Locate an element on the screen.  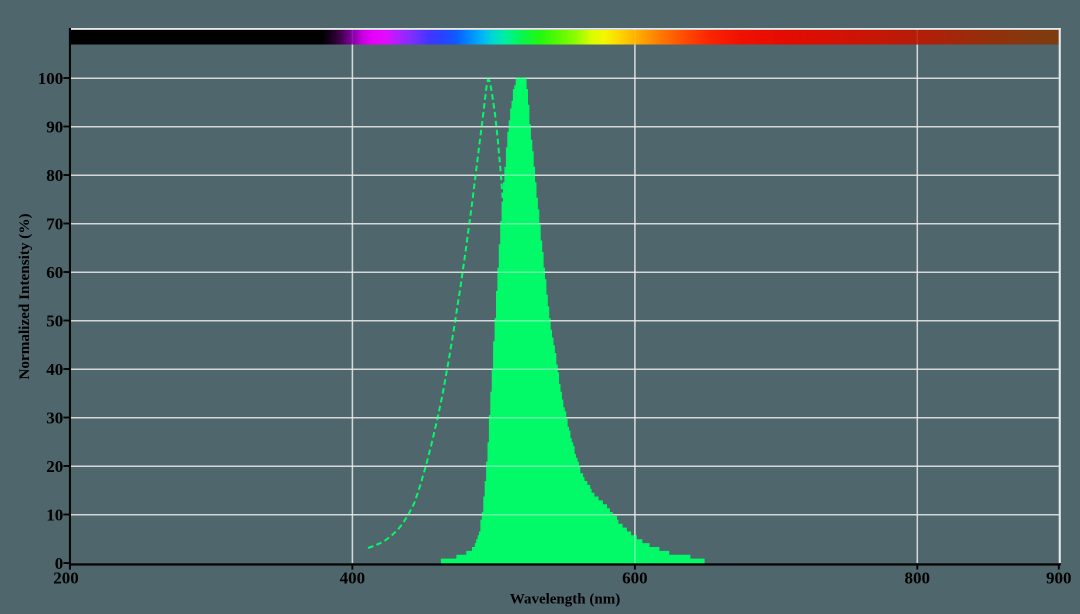
svg-text: 100 is located at coordinates (51, 78).